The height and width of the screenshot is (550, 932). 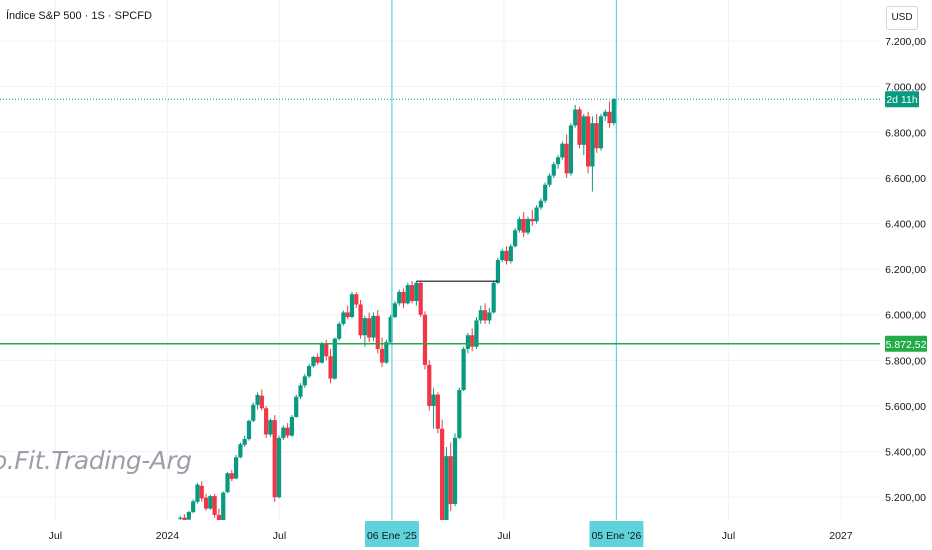 I want to click on time-axis: Jul 2024 Jul 06 Ene '25 Jul 05 Ene '26 Jul 2027, so click(x=466, y=535).